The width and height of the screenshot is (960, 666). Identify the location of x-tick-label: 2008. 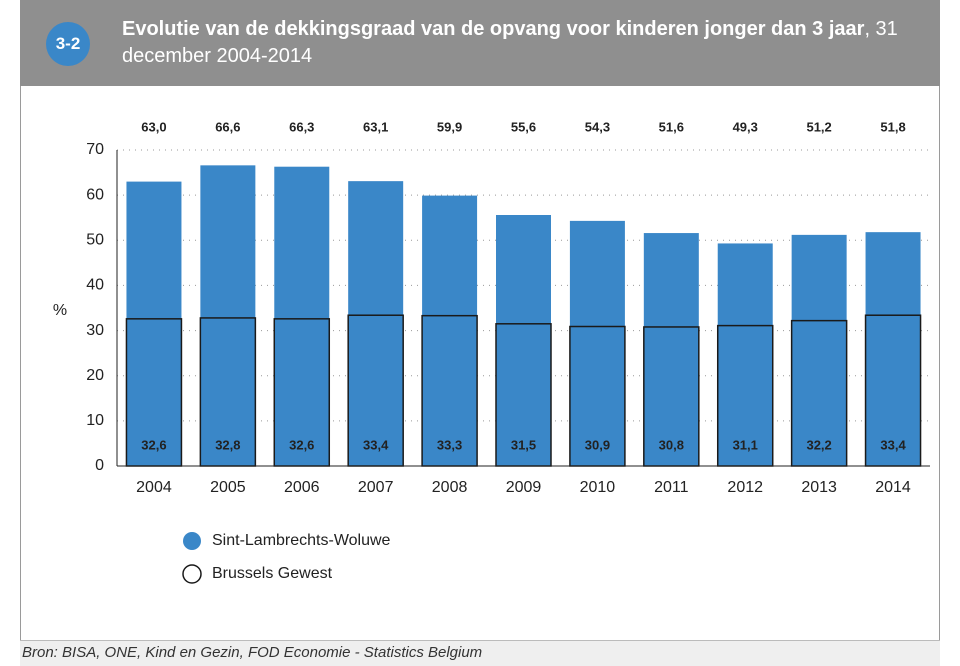
(450, 487).